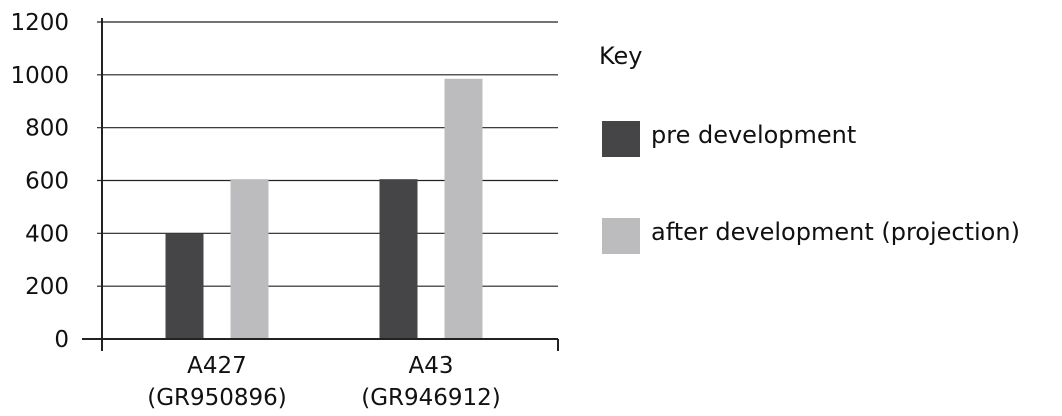 The image size is (1062, 416). Describe the element at coordinates (753, 135) in the screenshot. I see `legend-label: pre development` at that location.